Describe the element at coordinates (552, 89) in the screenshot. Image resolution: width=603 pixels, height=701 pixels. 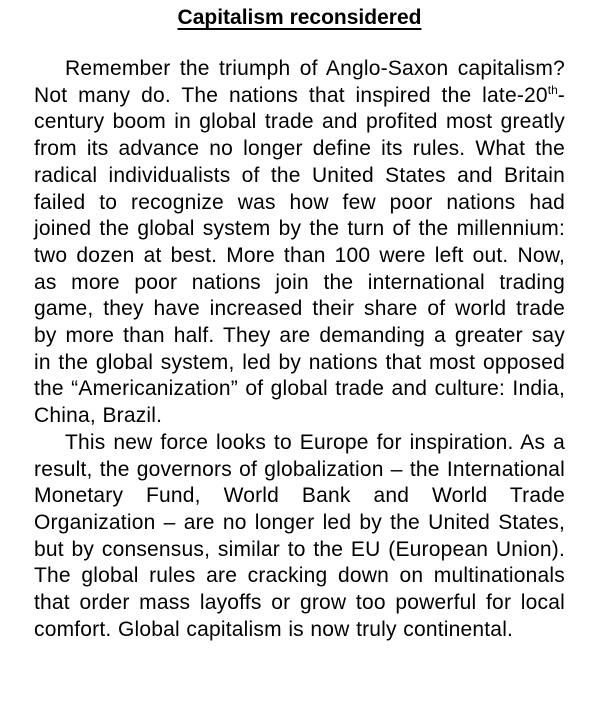
I see `ordinal-superscript: th` at that location.